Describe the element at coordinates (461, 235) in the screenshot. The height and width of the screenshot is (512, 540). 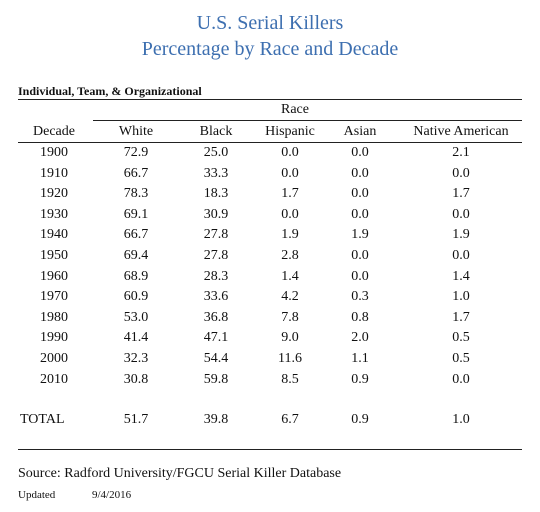
I see `cell-native-american: 1.9` at that location.